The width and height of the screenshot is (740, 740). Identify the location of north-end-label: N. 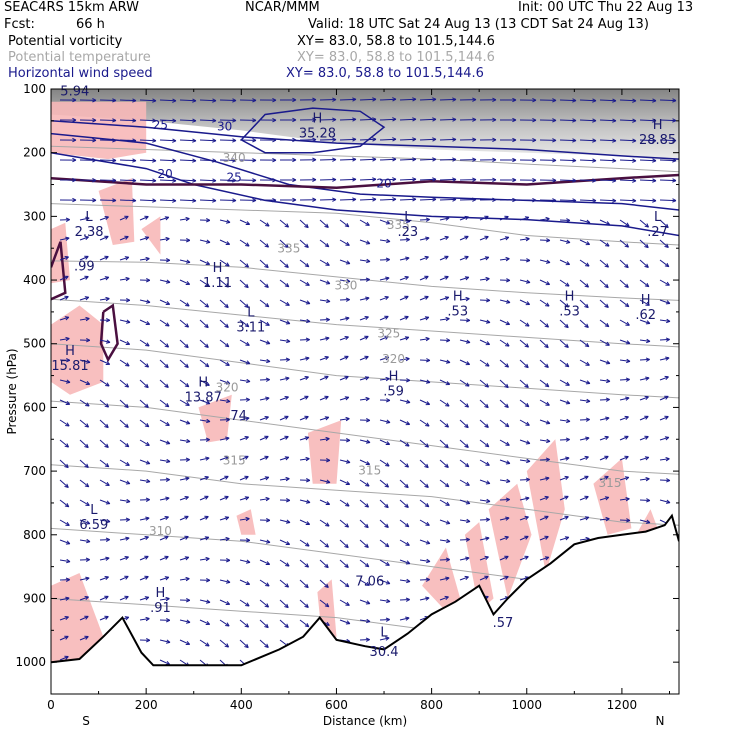
(660, 721).